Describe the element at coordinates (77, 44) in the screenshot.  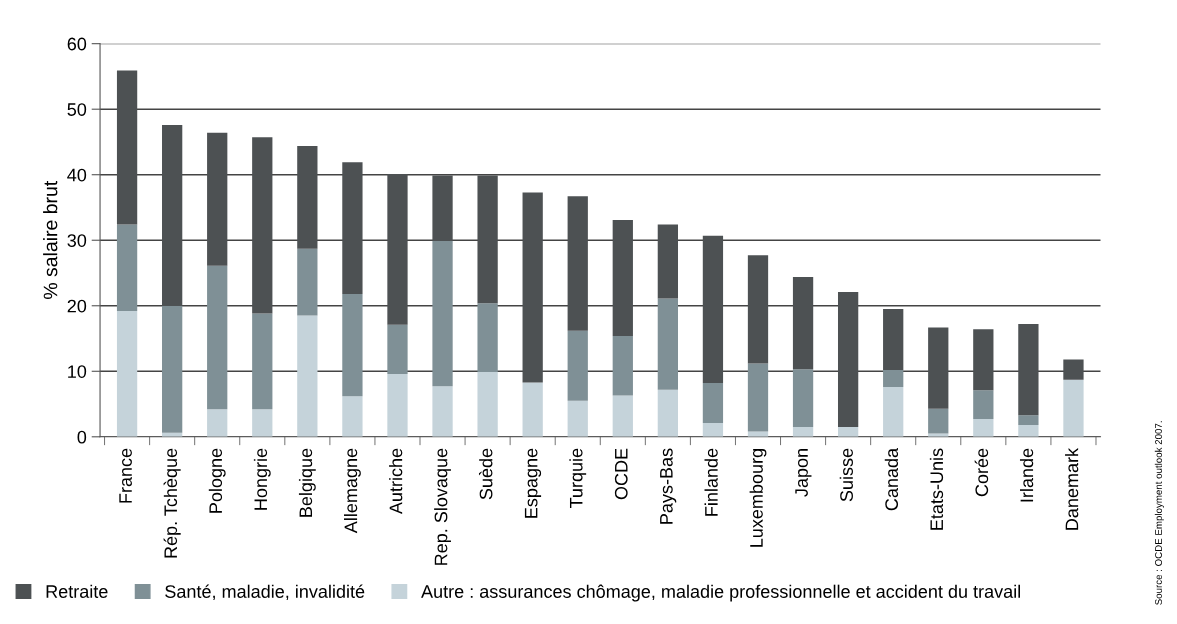
I see `y-tick-label: 60` at that location.